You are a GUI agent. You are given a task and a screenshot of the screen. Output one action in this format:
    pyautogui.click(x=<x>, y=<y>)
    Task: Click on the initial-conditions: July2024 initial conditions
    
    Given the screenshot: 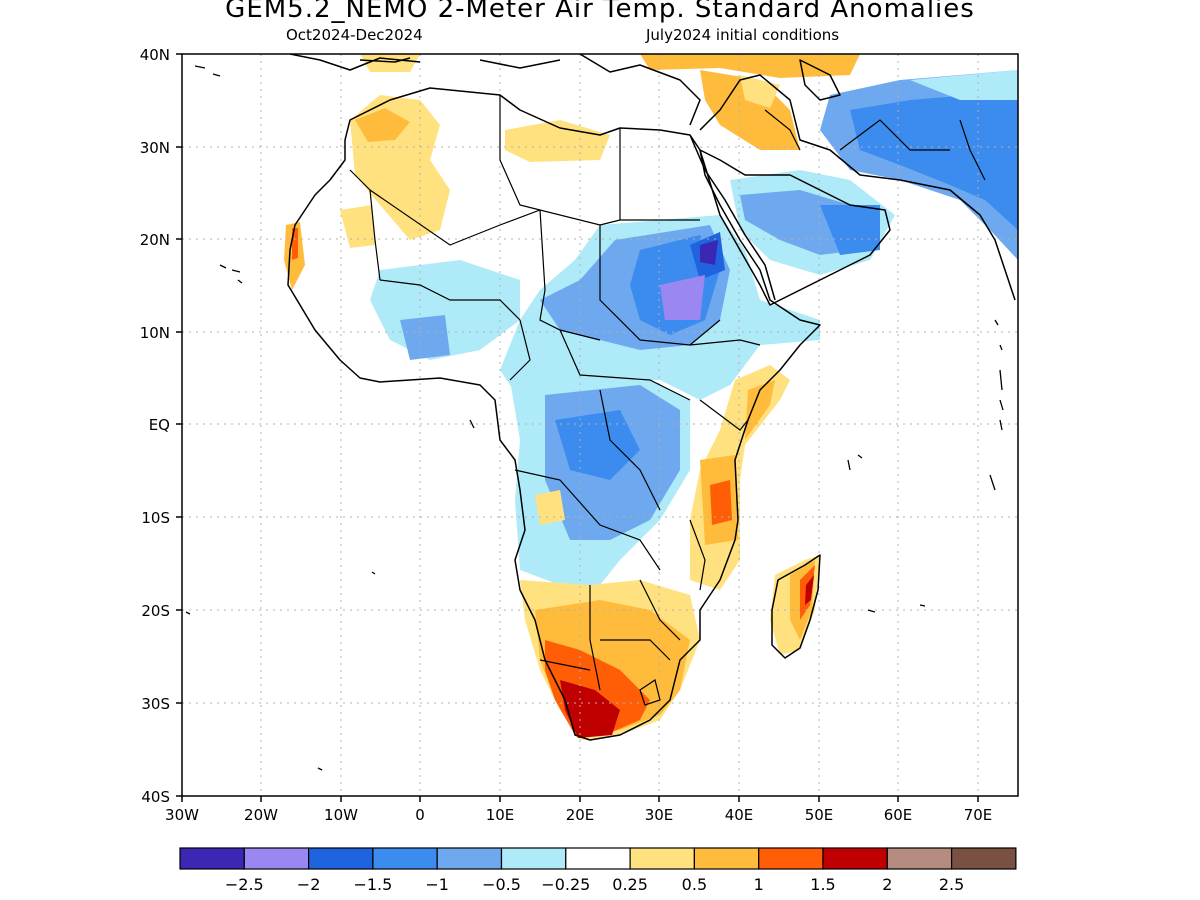 What is the action you would take?
    pyautogui.click(x=743, y=35)
    